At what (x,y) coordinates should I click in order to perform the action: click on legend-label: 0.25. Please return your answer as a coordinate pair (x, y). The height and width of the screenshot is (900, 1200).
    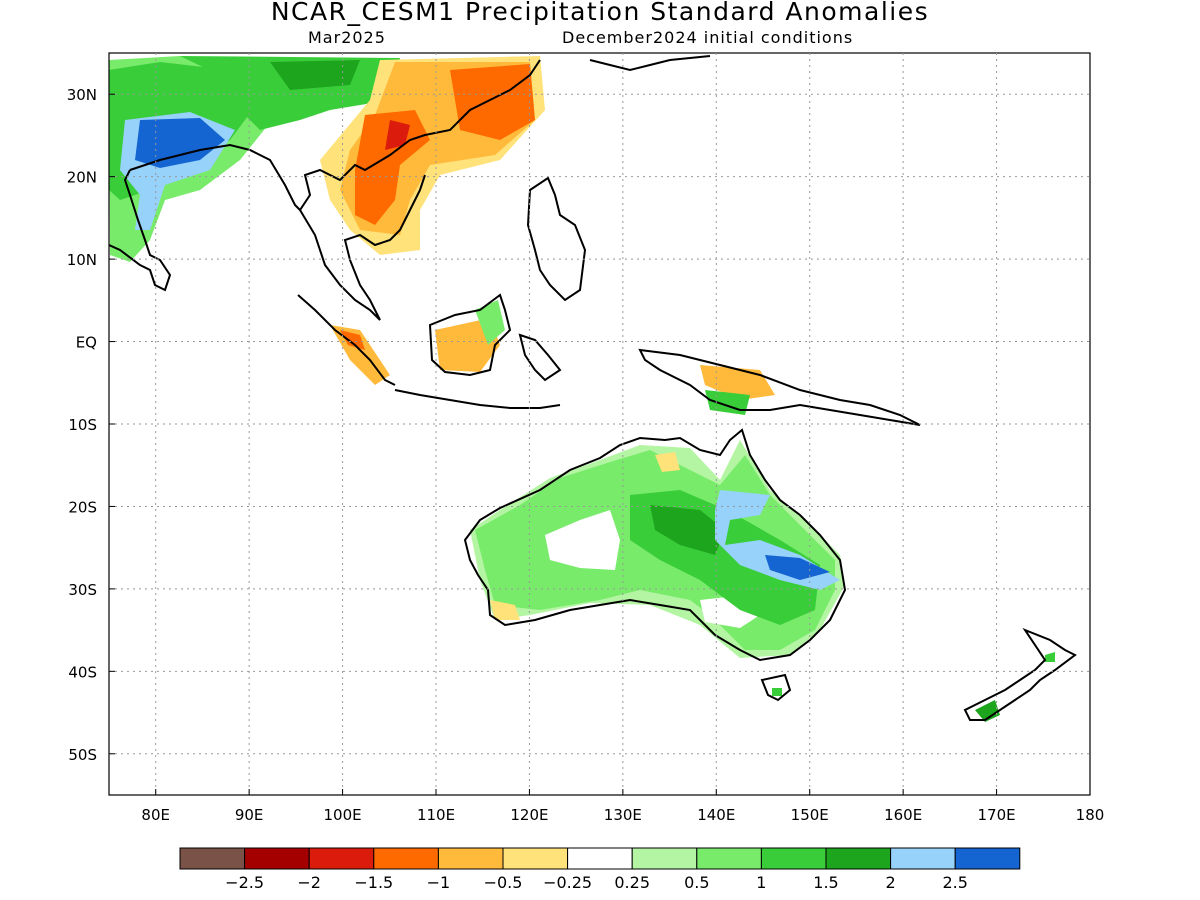
    Looking at the image, I should click on (632, 882).